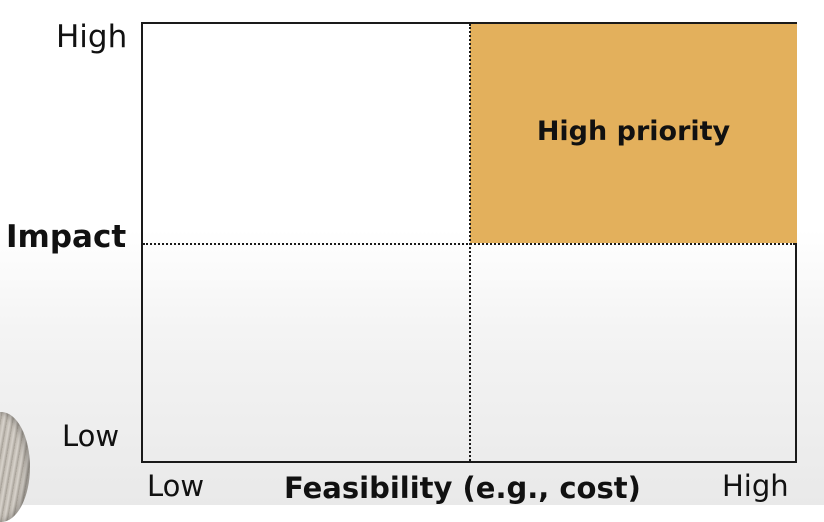  What do you see at coordinates (755, 486) in the screenshot?
I see `x-axis-high-label: High` at bounding box center [755, 486].